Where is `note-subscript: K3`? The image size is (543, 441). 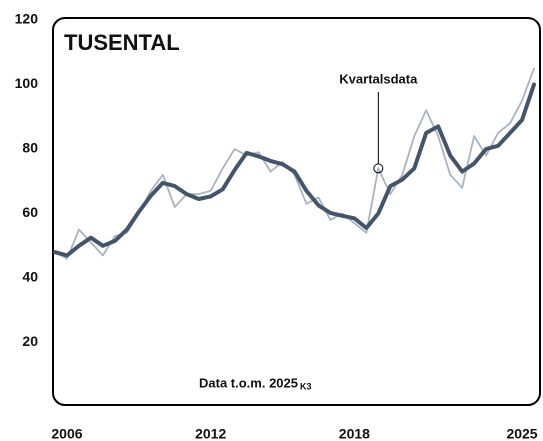 note-subscript: K3 is located at coordinates (306, 386).